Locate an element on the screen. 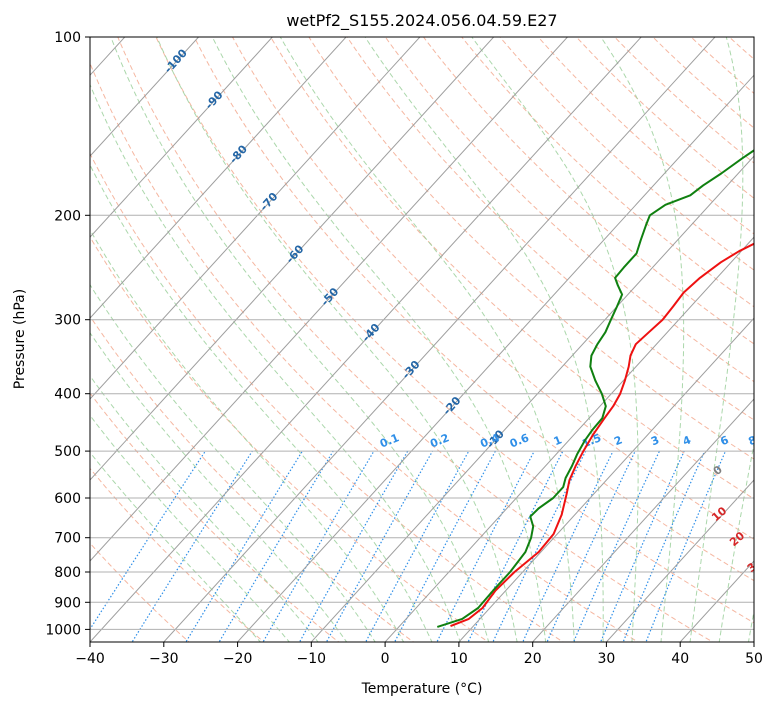 This screenshot has width=775, height=708. mixing-ratio-label: 3 is located at coordinates (655, 440).